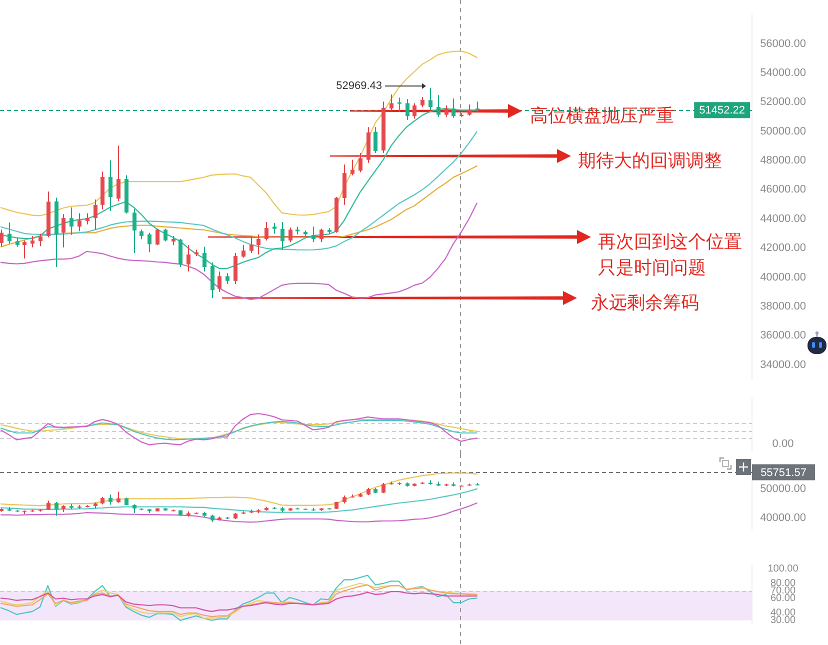 This screenshot has width=828, height=645. Describe the element at coordinates (722, 110) in the screenshot. I see `ref-line-label: 51452.22` at that location.